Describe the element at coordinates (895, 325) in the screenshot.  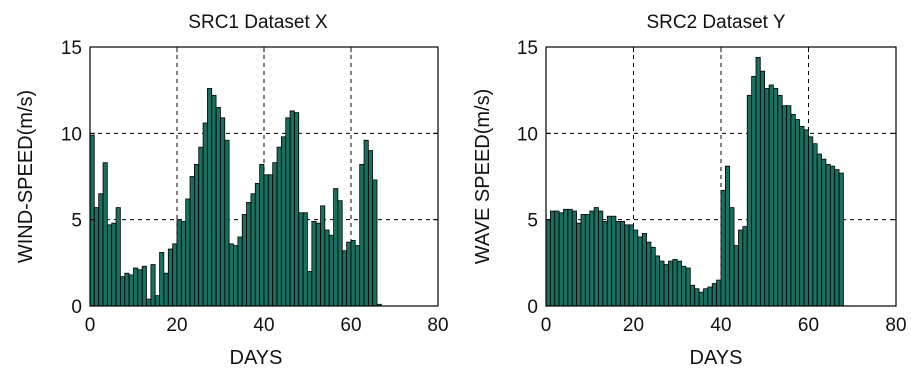
I see `x-tick-label: 80` at that location.